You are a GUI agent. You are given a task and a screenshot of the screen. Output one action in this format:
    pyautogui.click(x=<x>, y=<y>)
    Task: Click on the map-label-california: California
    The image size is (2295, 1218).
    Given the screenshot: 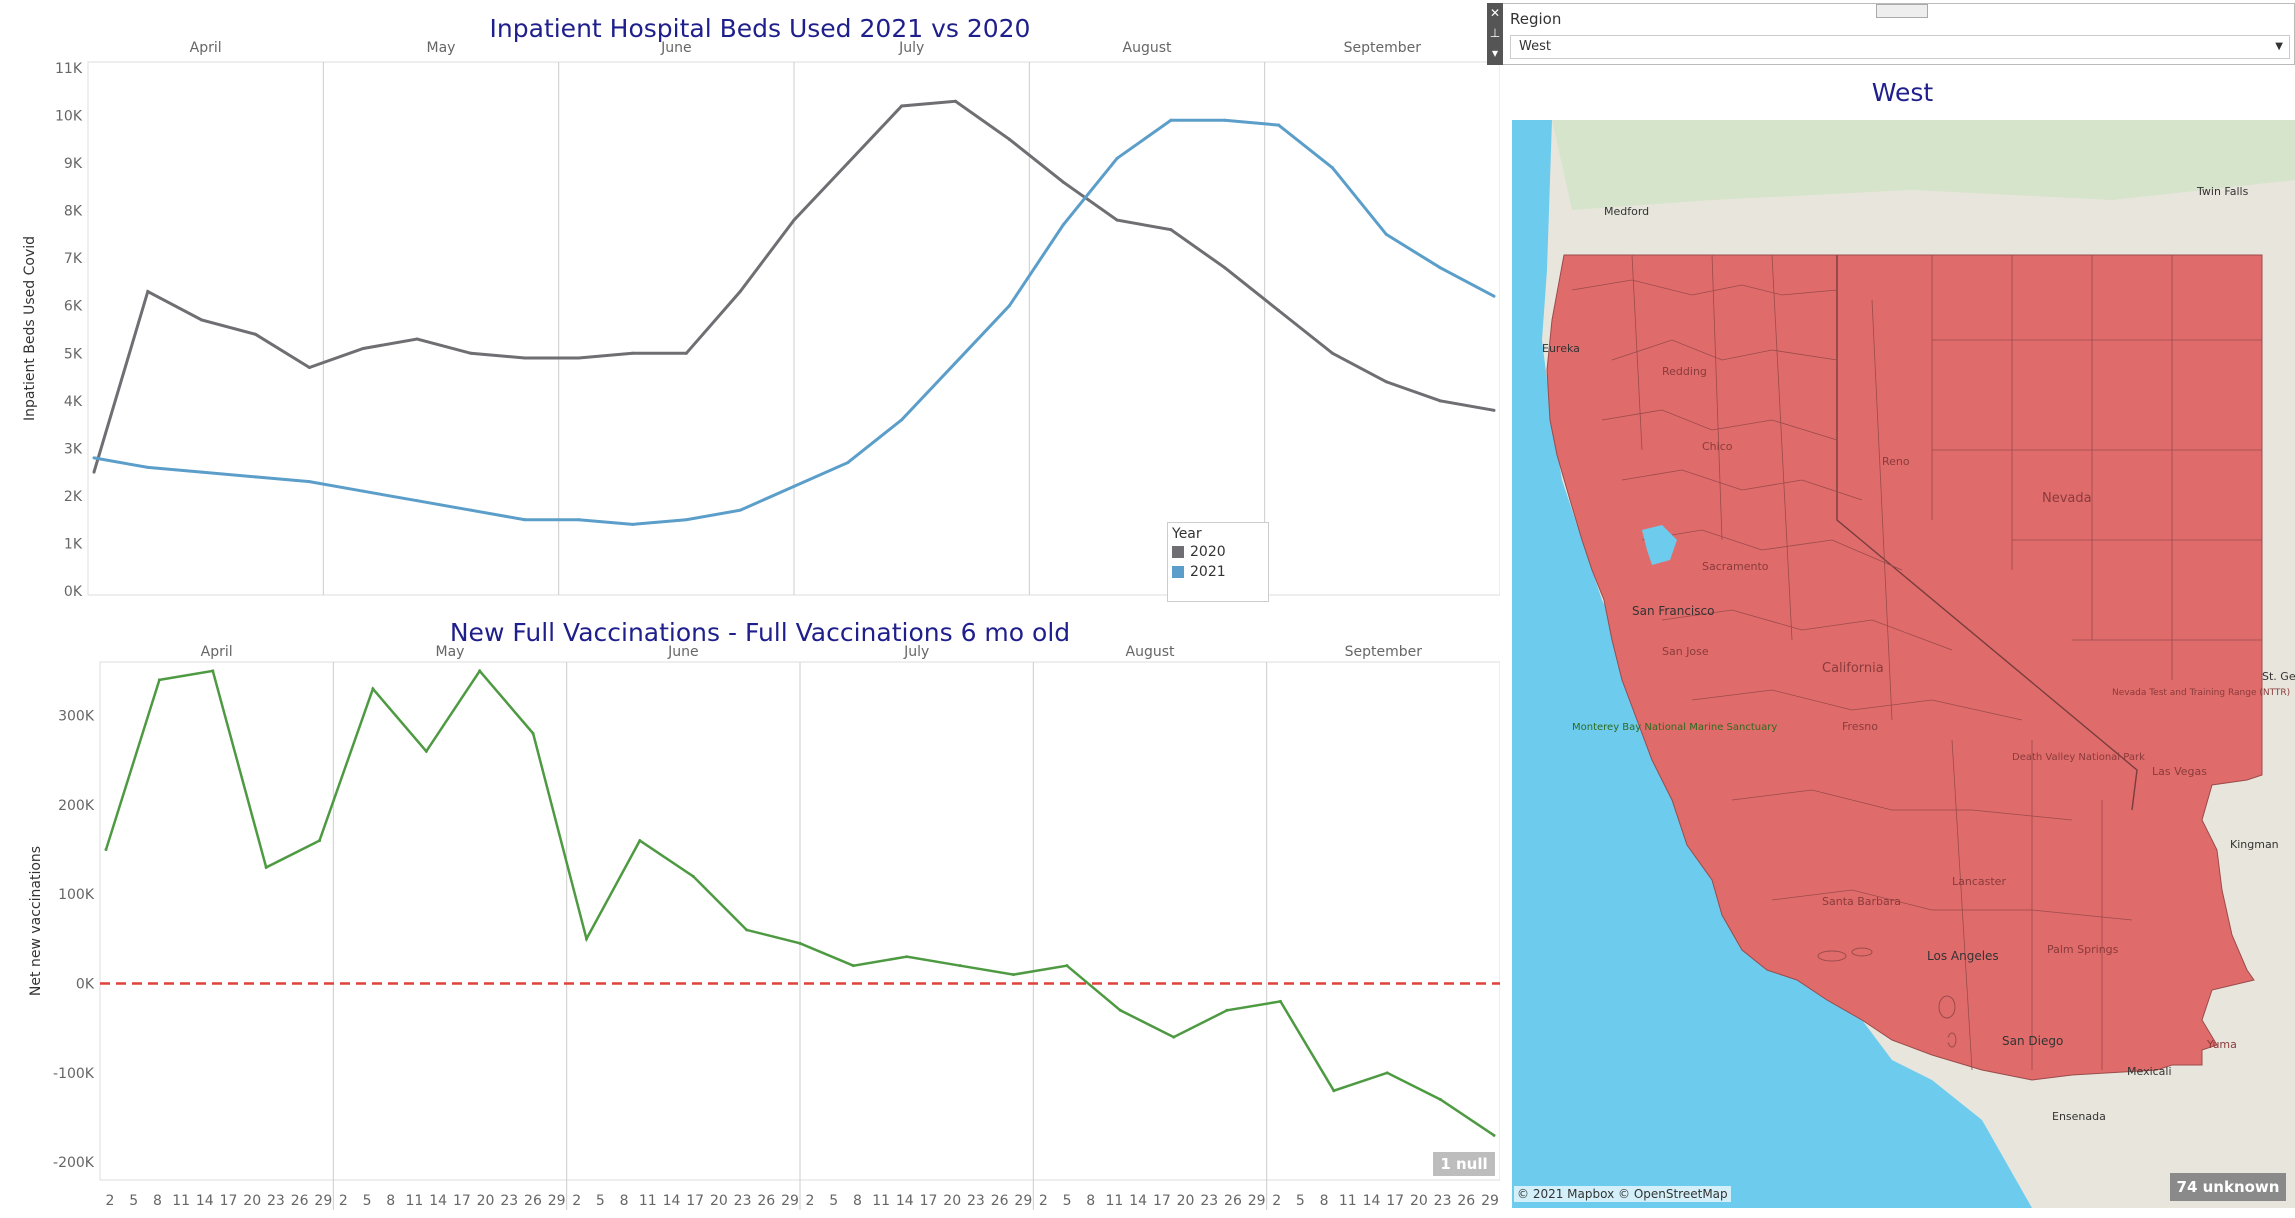 What is the action you would take?
    pyautogui.click(x=1853, y=668)
    